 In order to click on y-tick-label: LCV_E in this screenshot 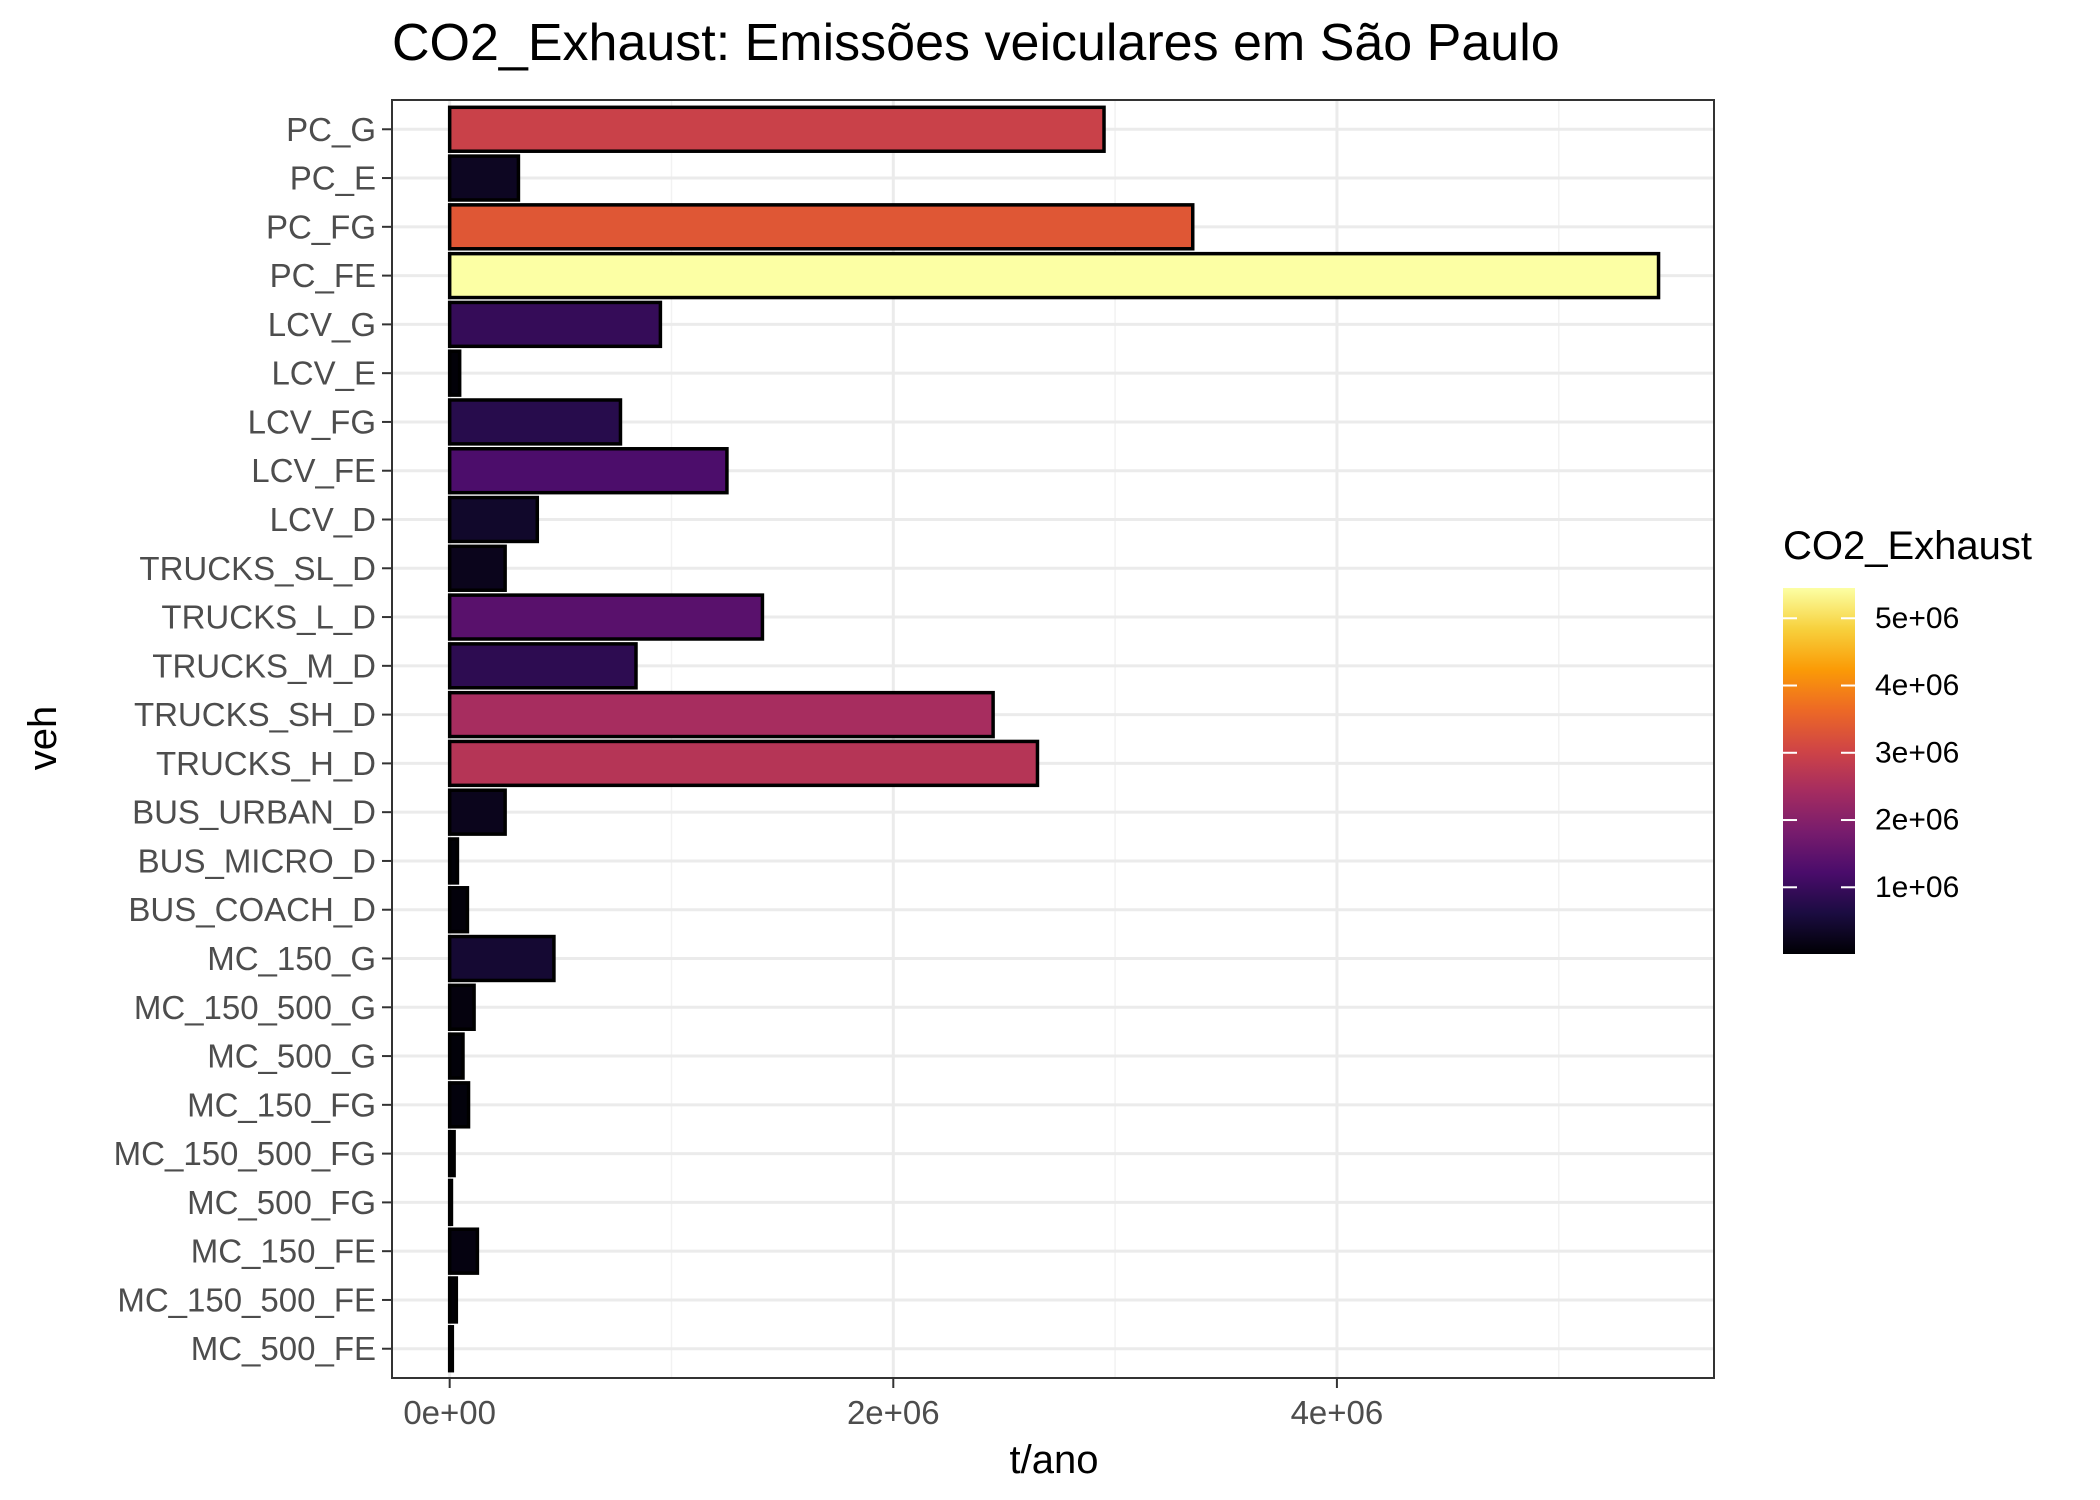, I will do `click(323, 373)`.